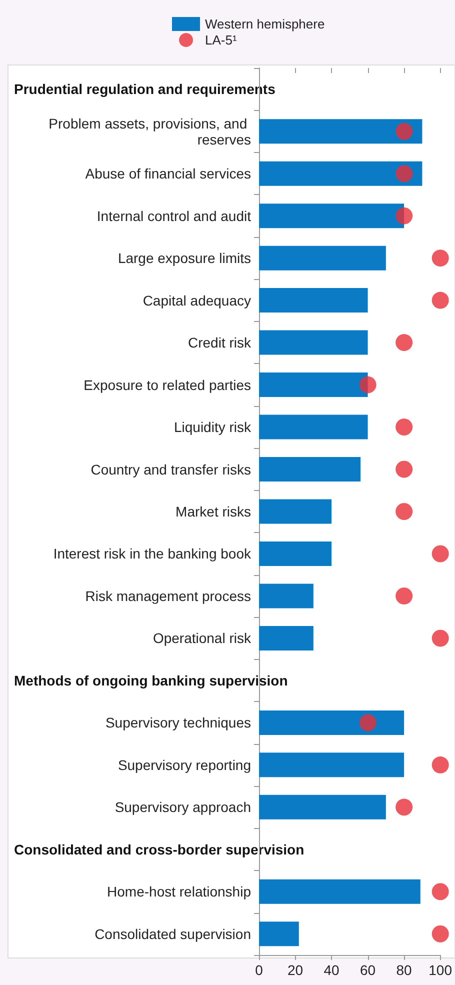 The height and width of the screenshot is (985, 455). What do you see at coordinates (167, 384) in the screenshot?
I see `y-tick-label: Exposure to related parties` at bounding box center [167, 384].